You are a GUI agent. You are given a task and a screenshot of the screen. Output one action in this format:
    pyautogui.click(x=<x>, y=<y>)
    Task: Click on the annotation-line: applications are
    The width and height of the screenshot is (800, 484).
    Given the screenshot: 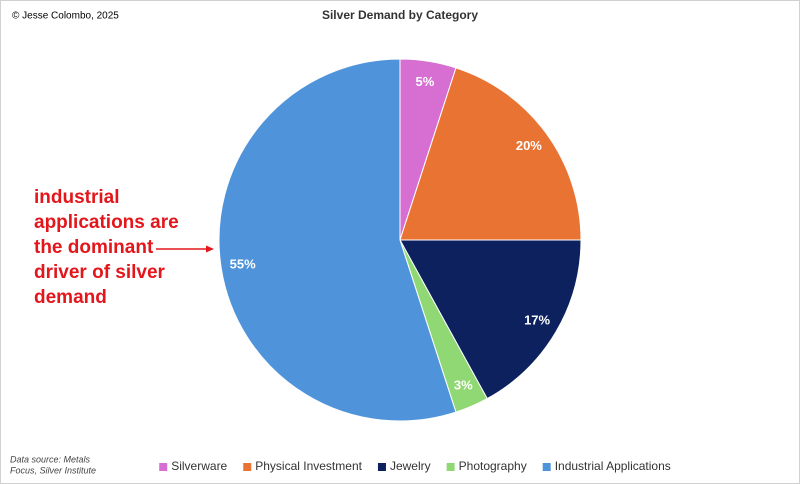 What is the action you would take?
    pyautogui.click(x=106, y=222)
    